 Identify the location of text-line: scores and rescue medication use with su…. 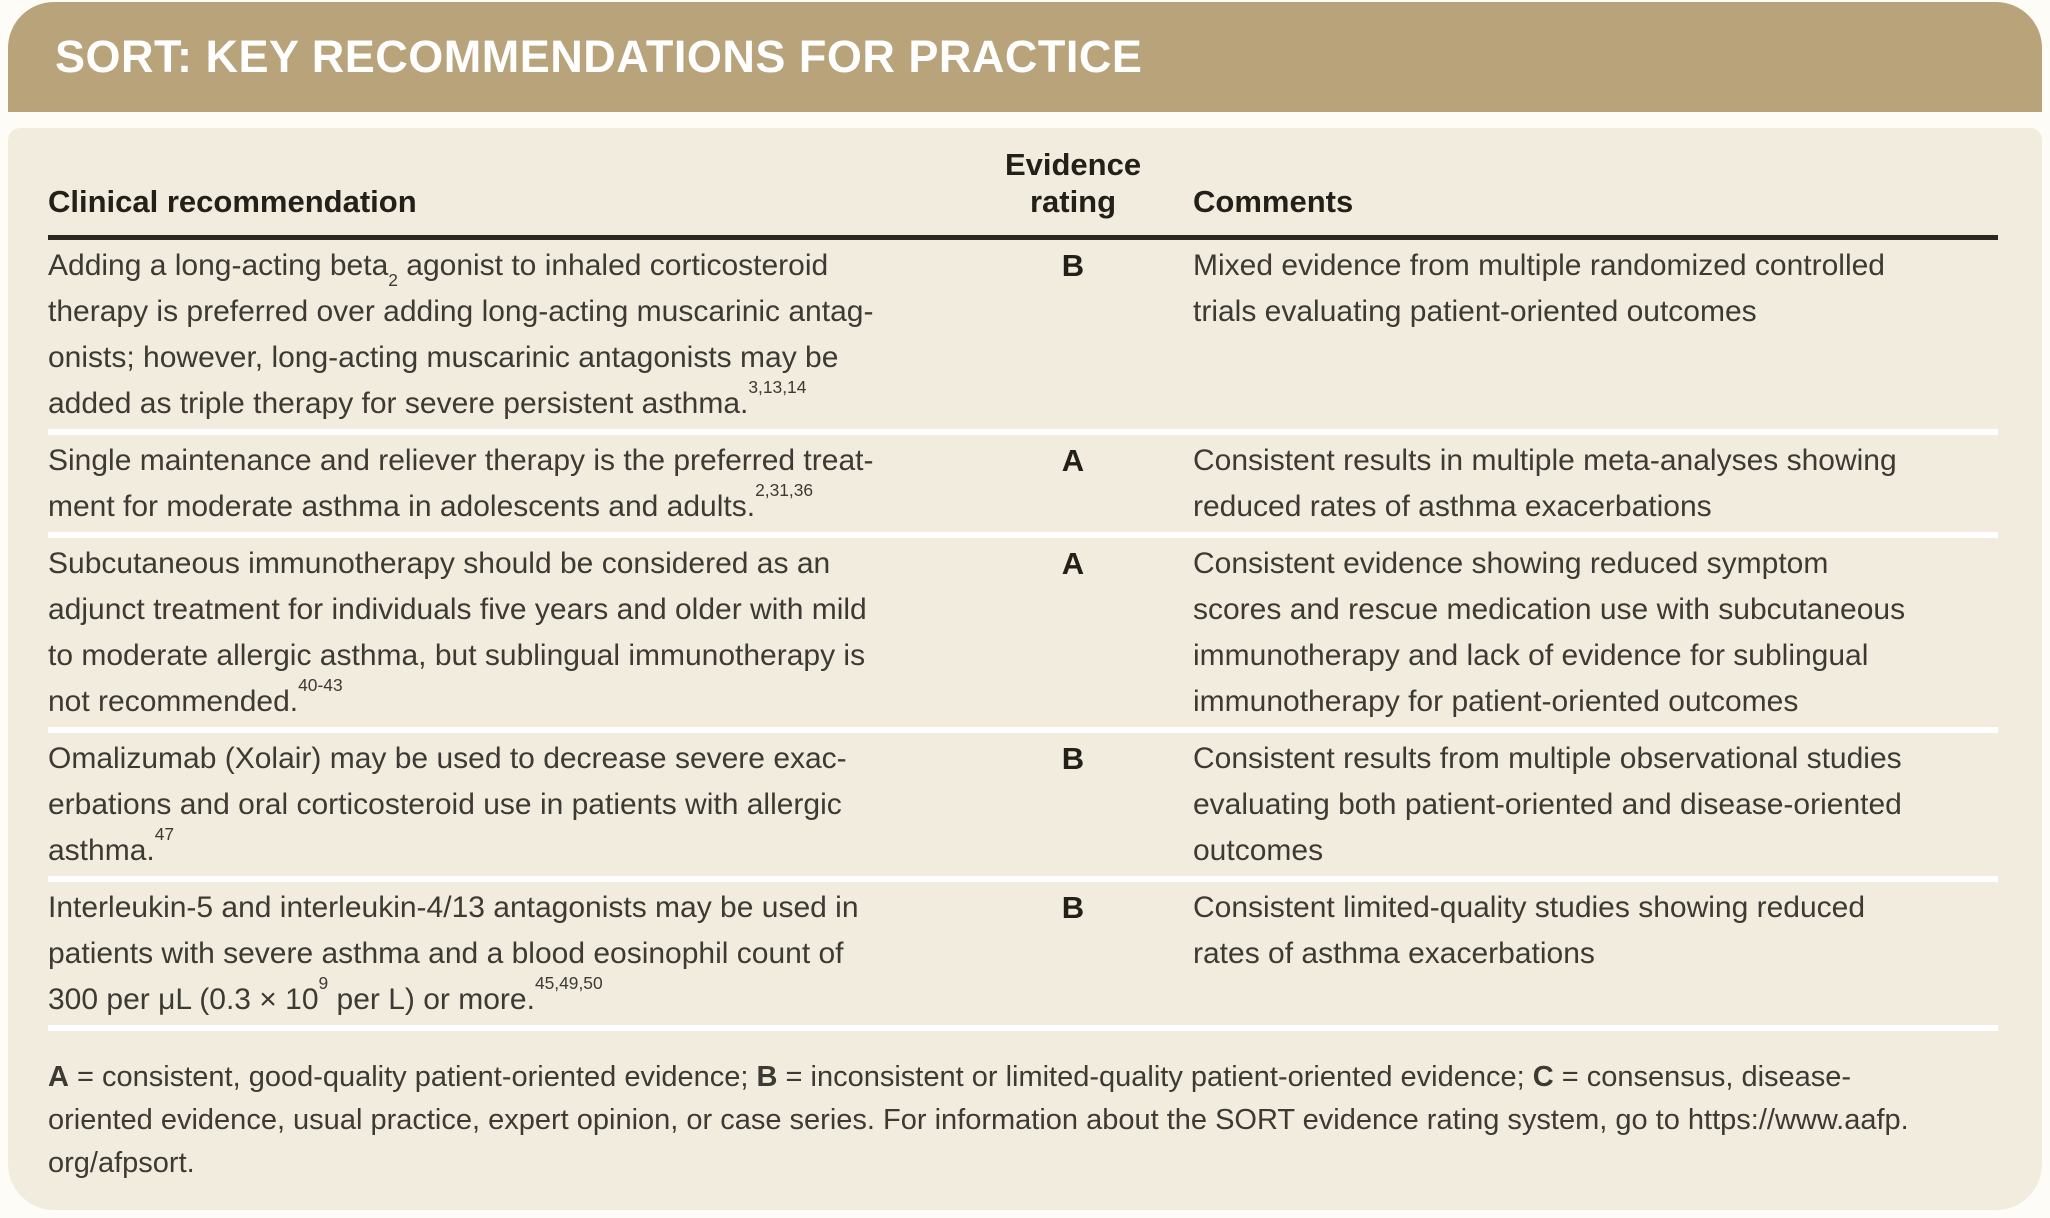
(1549, 609).